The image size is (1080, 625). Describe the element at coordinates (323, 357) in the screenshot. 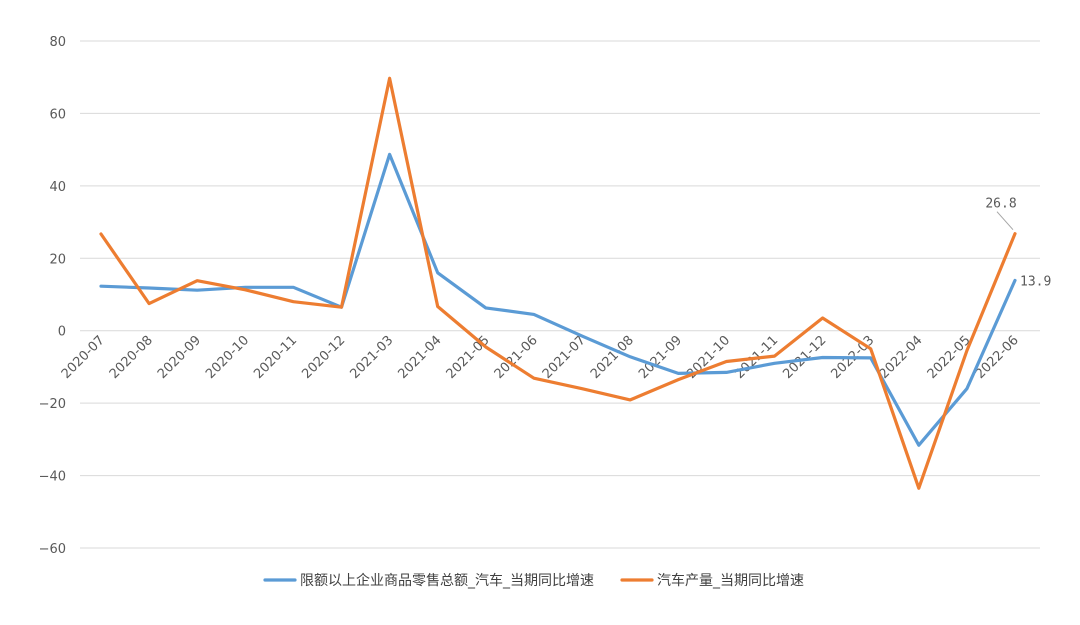

I see `x-tick-label: 2020-12` at that location.